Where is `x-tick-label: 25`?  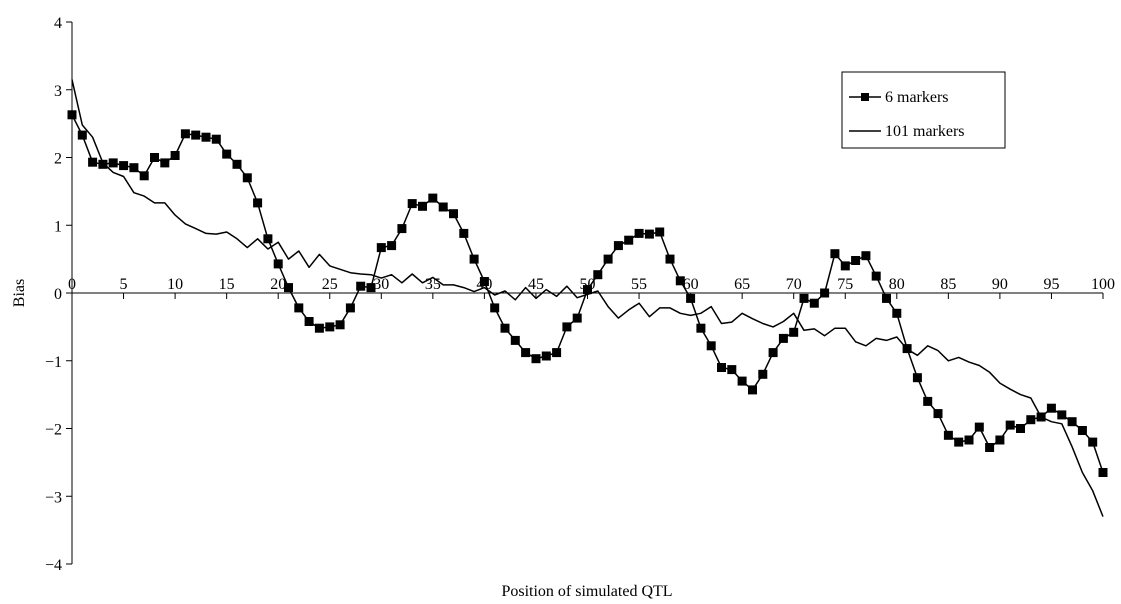
x-tick-label: 25 is located at coordinates (330, 284).